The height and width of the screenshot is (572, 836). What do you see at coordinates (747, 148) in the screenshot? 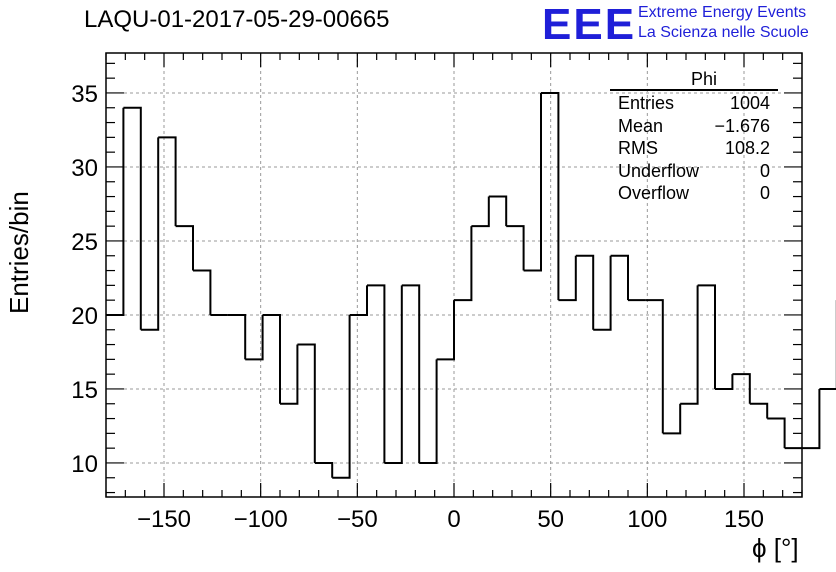
I see `stats-value: 108.2` at bounding box center [747, 148].